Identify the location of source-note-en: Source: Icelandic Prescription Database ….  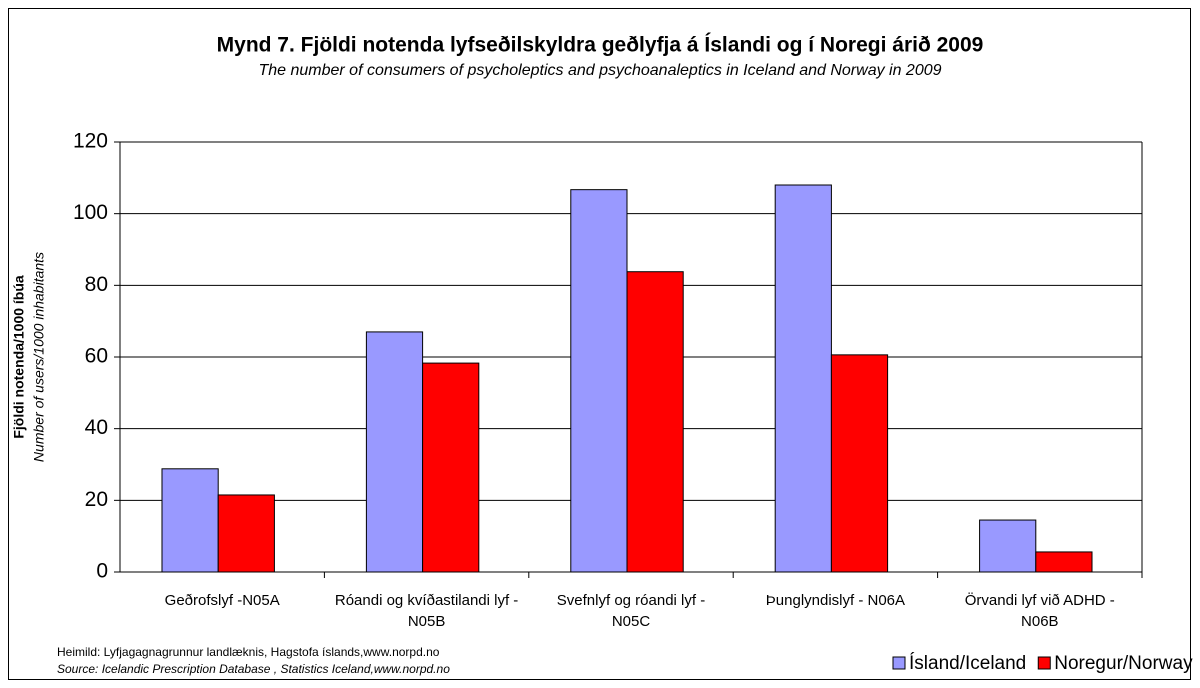
(253, 669).